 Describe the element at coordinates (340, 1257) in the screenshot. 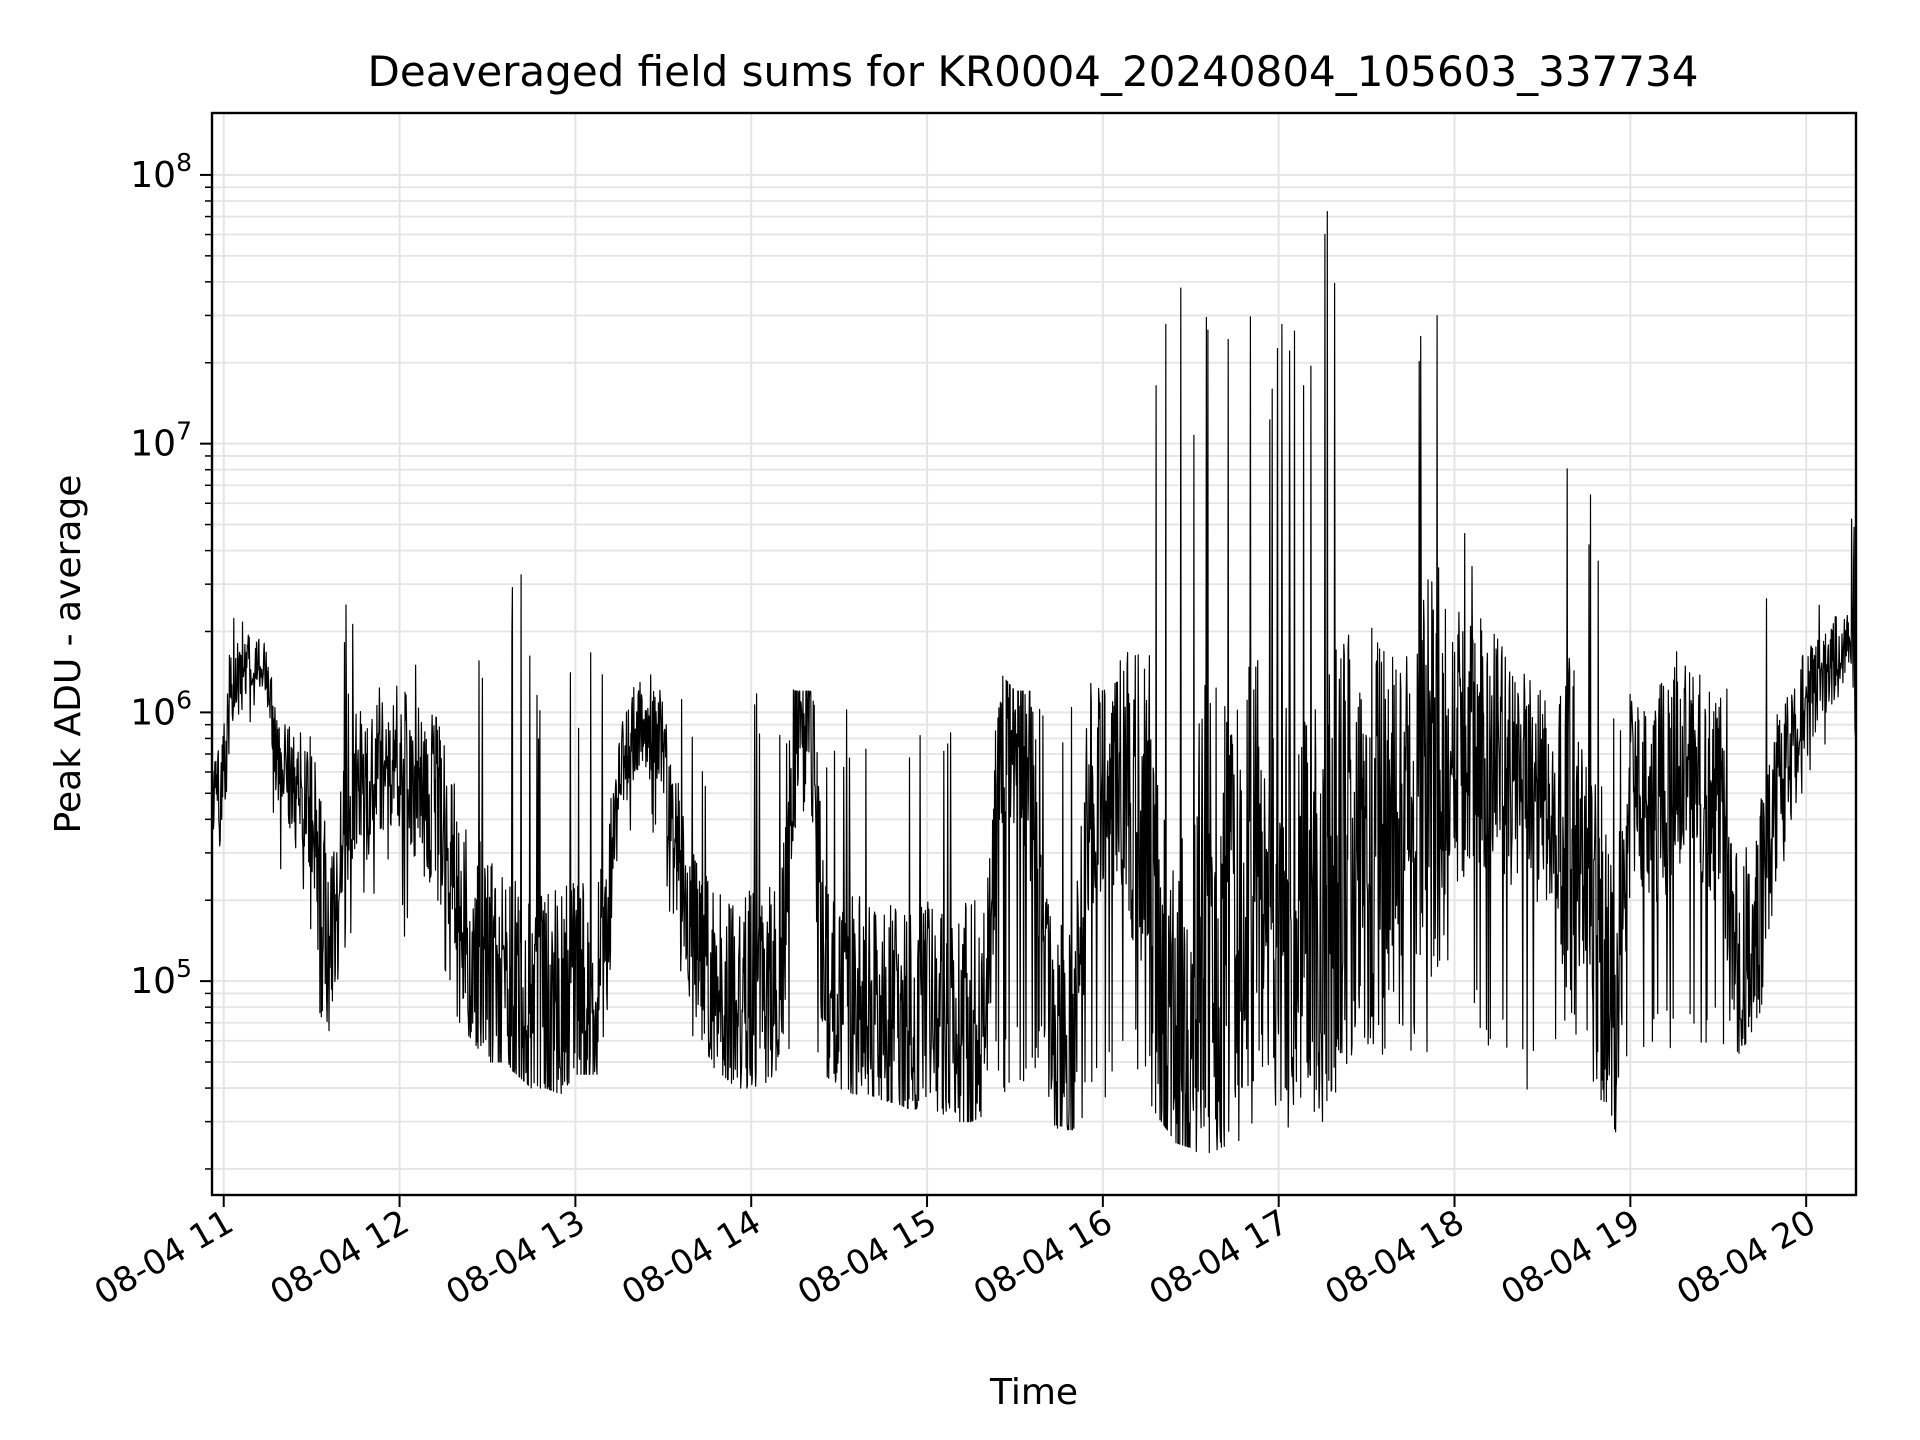

I see `x-tick-label: 08-04 12` at that location.